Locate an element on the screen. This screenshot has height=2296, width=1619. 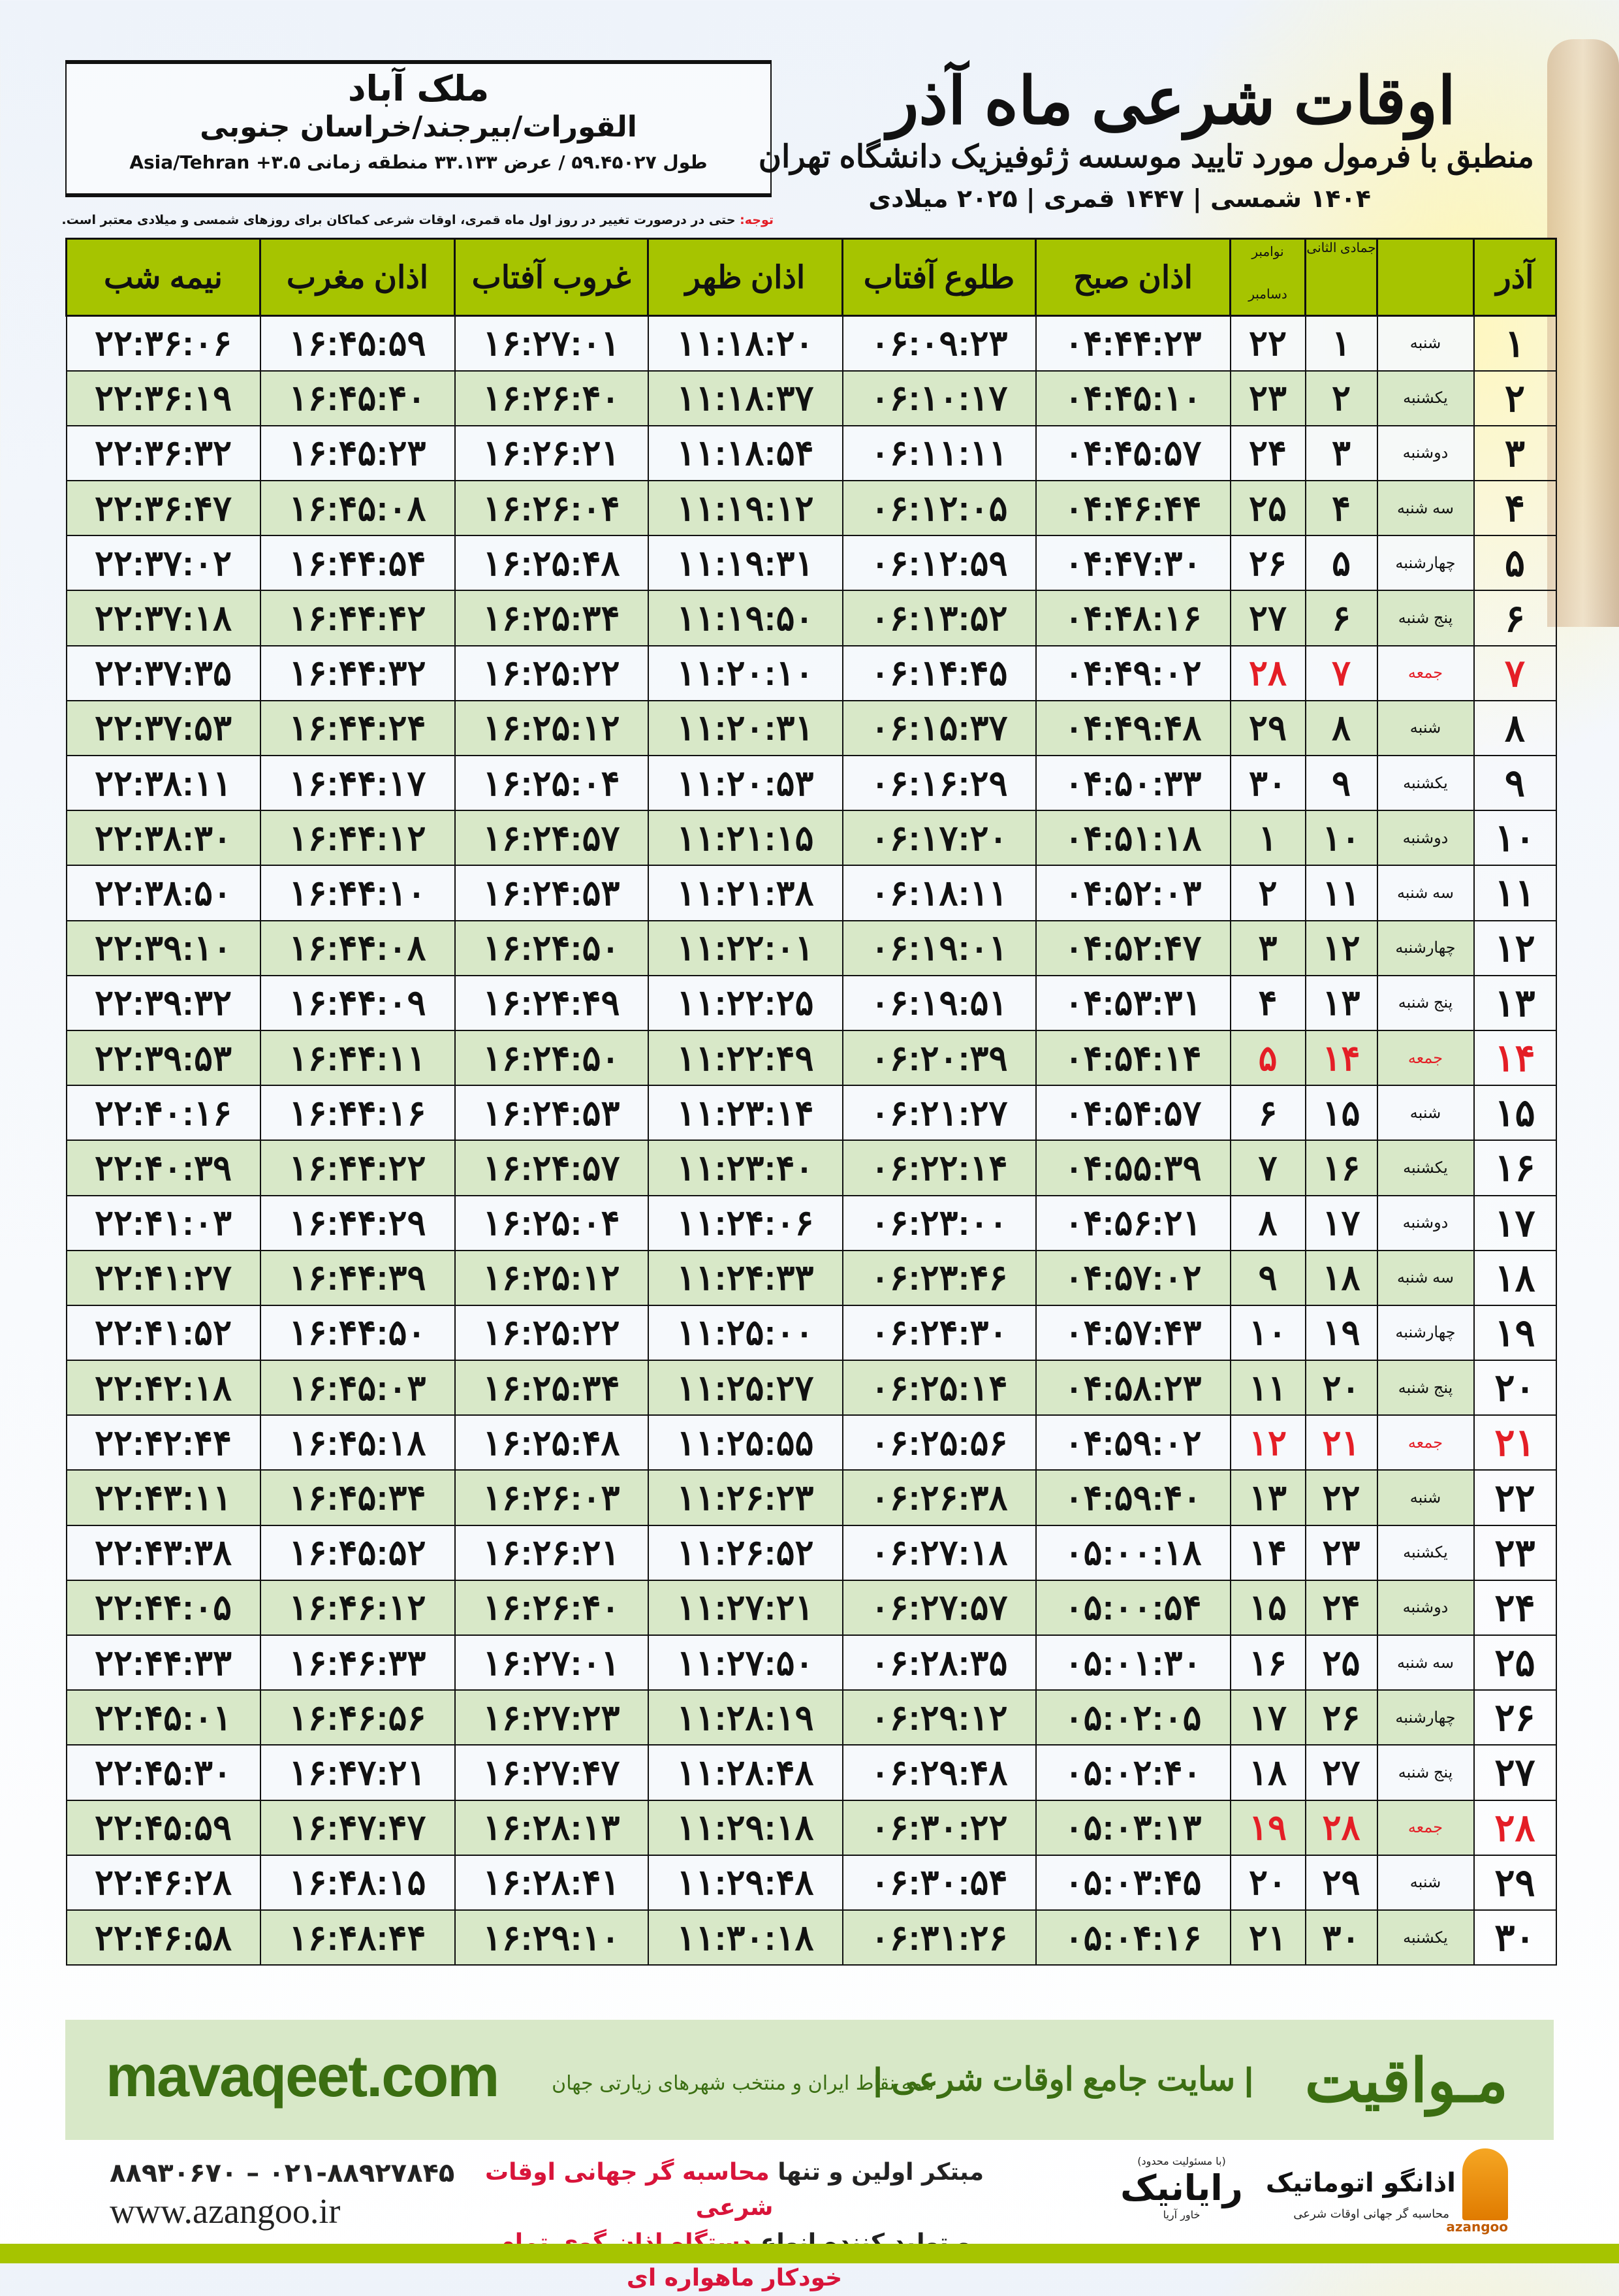
cell-fajr: ۰۴:۵۴:۱۴ is located at coordinates (1133, 1058).